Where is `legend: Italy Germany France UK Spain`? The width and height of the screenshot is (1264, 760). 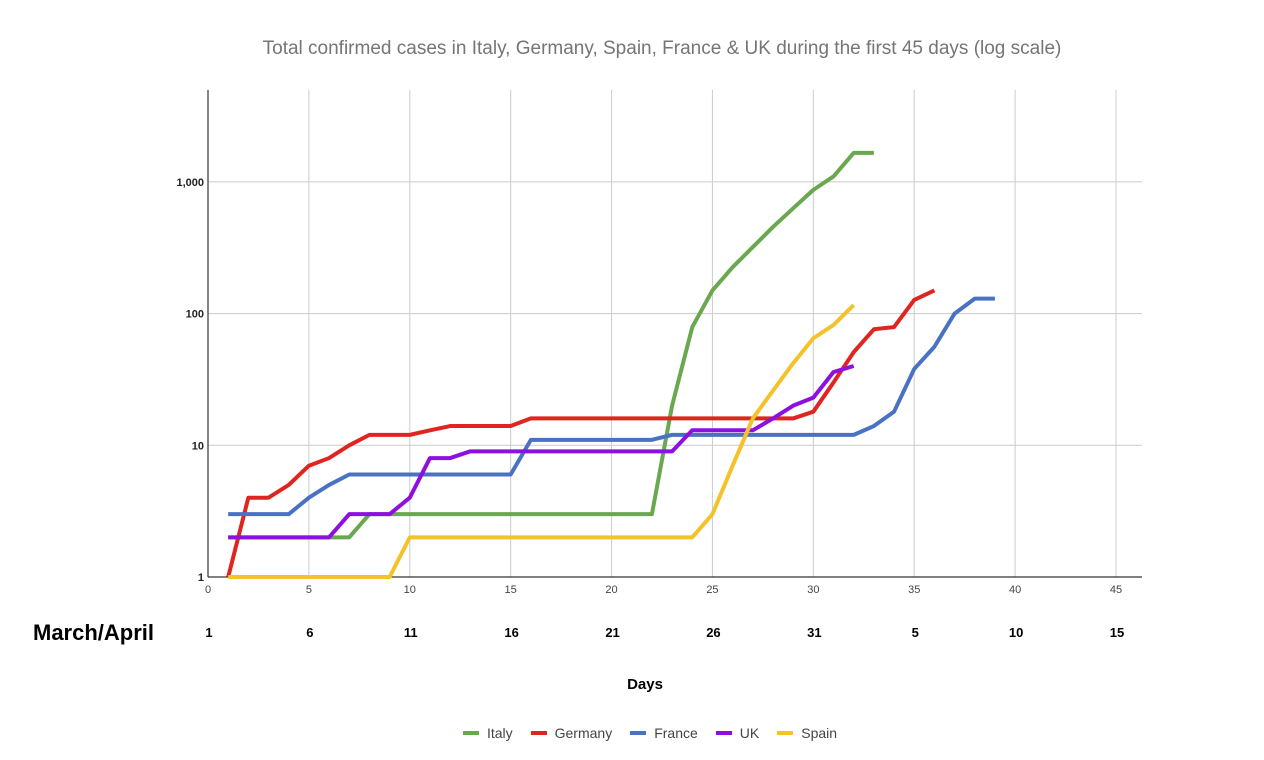
legend: Italy Germany France UK Spain is located at coordinates (632, 733).